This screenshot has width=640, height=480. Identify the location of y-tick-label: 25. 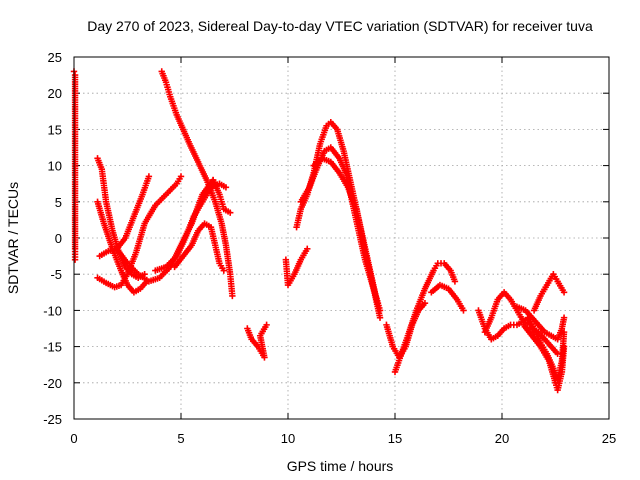
(55, 57).